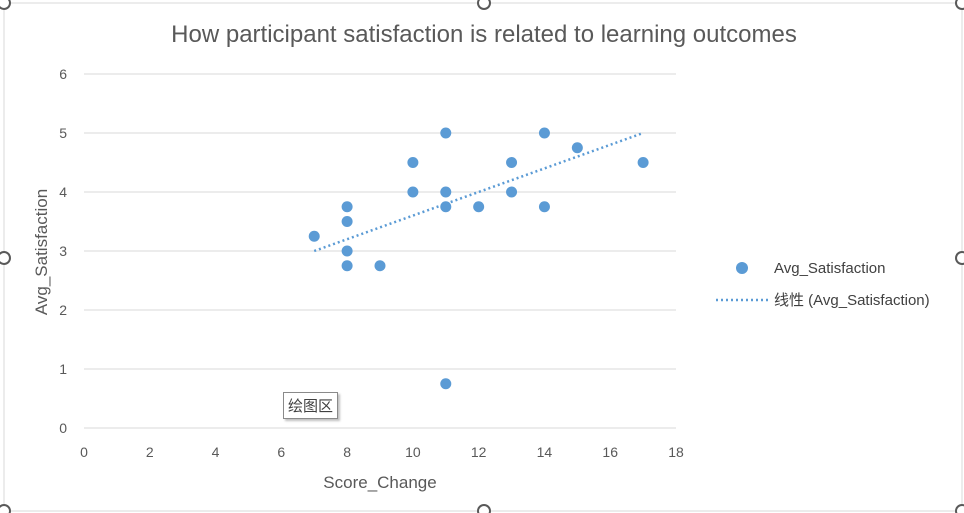 This screenshot has height=513, width=964. What do you see at coordinates (479, 452) in the screenshot?
I see `x-tick-label: 12` at bounding box center [479, 452].